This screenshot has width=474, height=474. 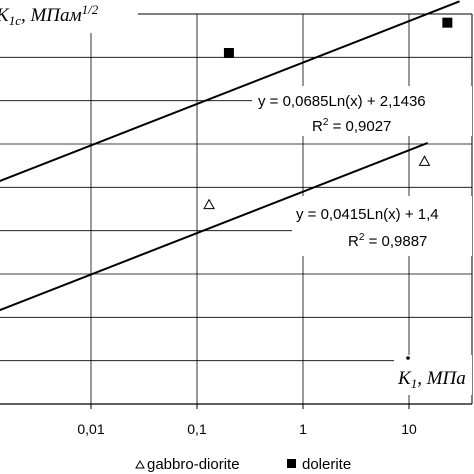 What do you see at coordinates (303, 429) in the screenshot?
I see `x-tick-label: 1` at bounding box center [303, 429].